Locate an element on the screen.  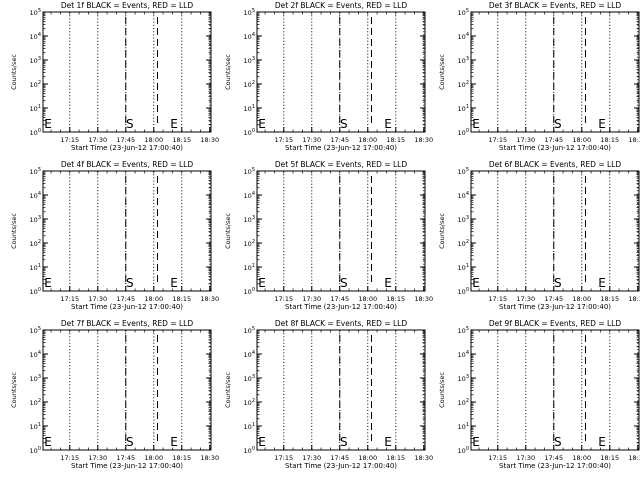
panel-title: Det 8f BLACK = Events, RED = LLD is located at coordinates (341, 323).